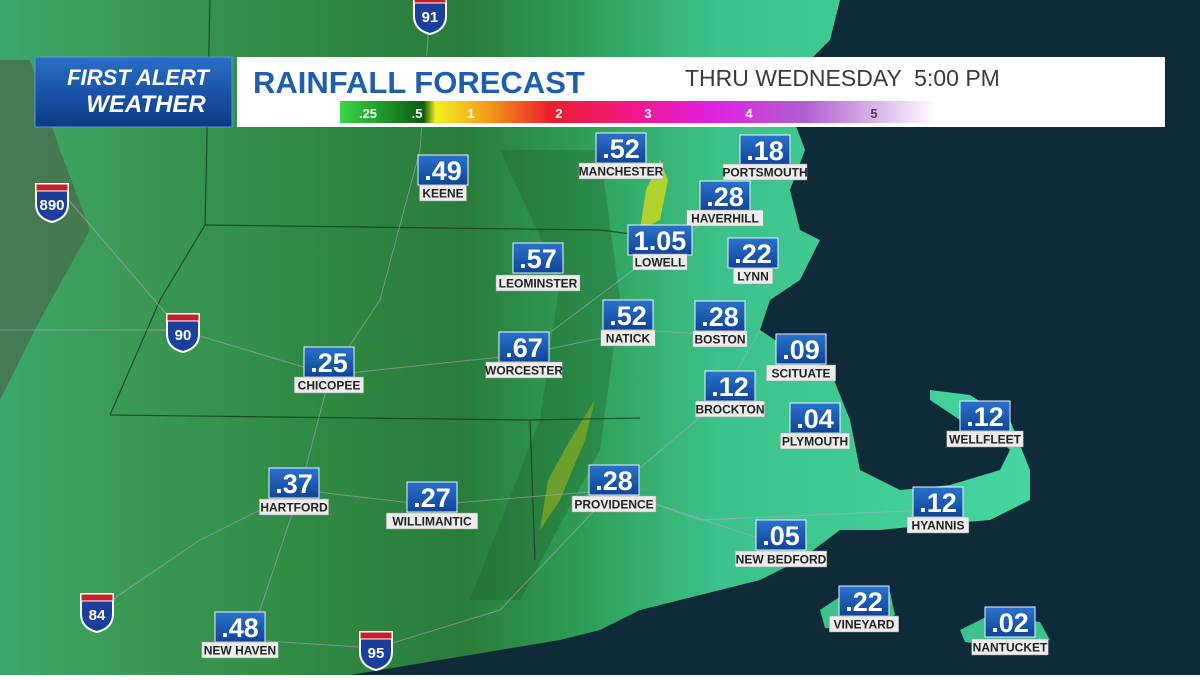  I want to click on city-marker: .57 LEOMINSTER, so click(538, 267).